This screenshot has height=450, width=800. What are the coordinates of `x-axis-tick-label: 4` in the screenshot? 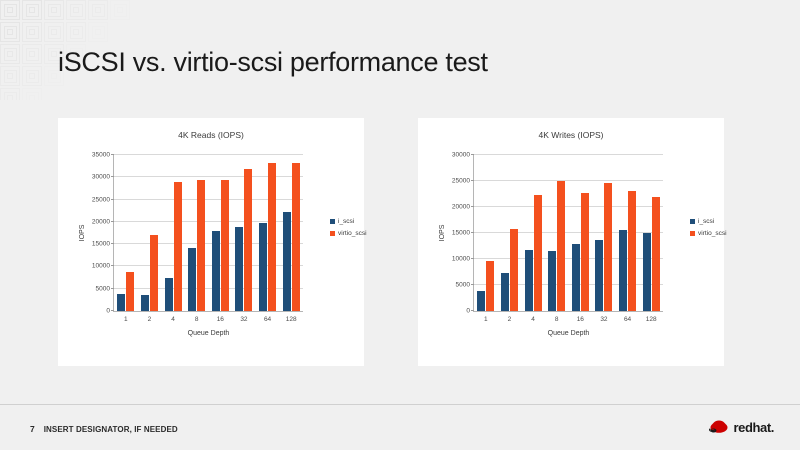 It's located at (533, 319).